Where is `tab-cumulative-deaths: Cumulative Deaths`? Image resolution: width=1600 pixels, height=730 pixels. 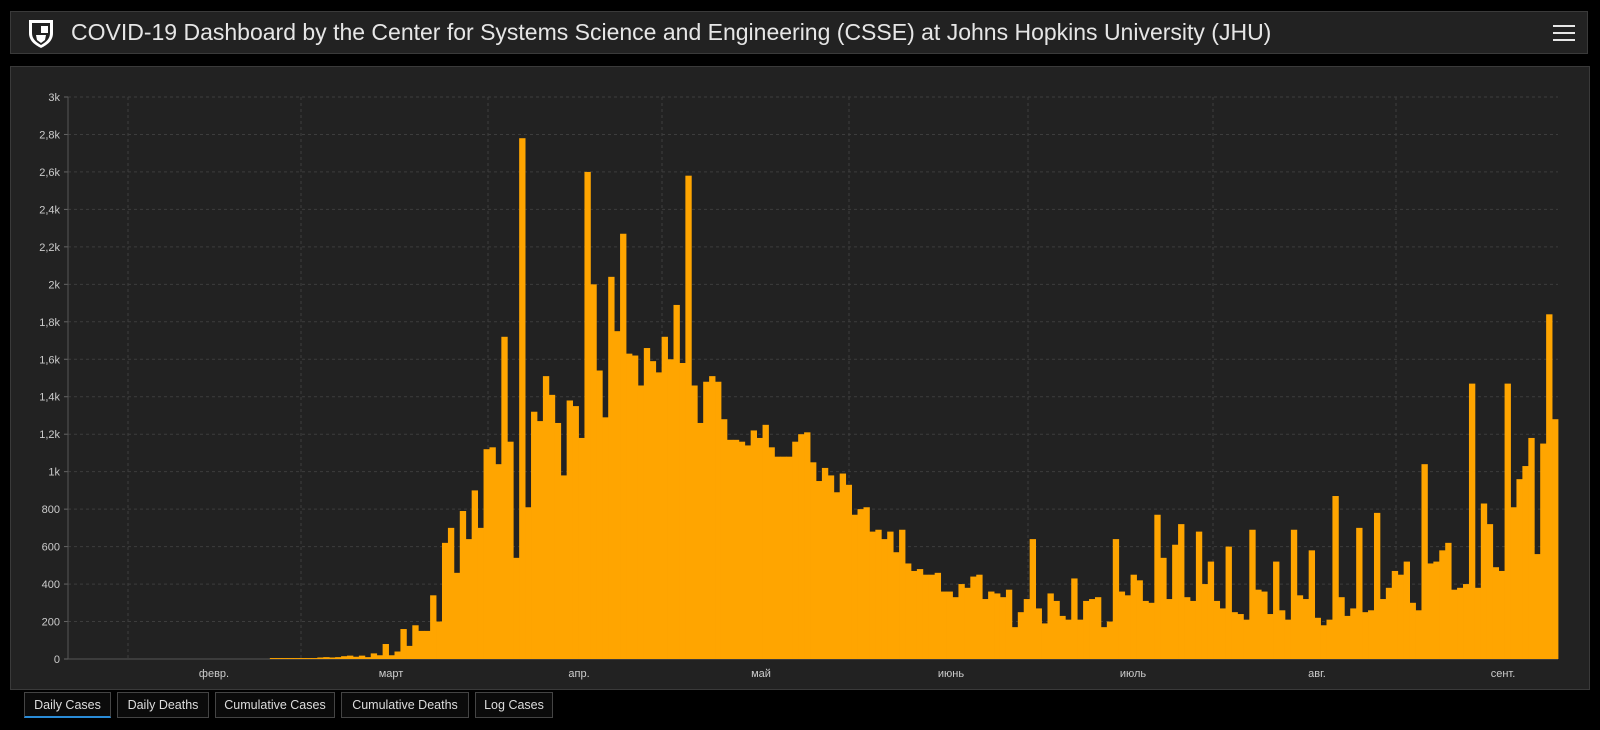
tab-cumulative-deaths: Cumulative Deaths is located at coordinates (405, 705).